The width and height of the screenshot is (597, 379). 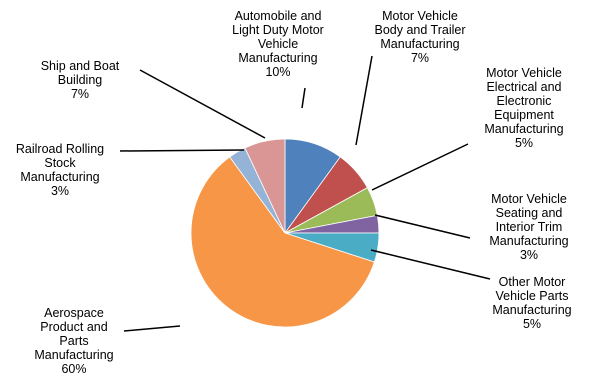 What do you see at coordinates (73, 327) in the screenshot?
I see `data-label-line: Product and` at bounding box center [73, 327].